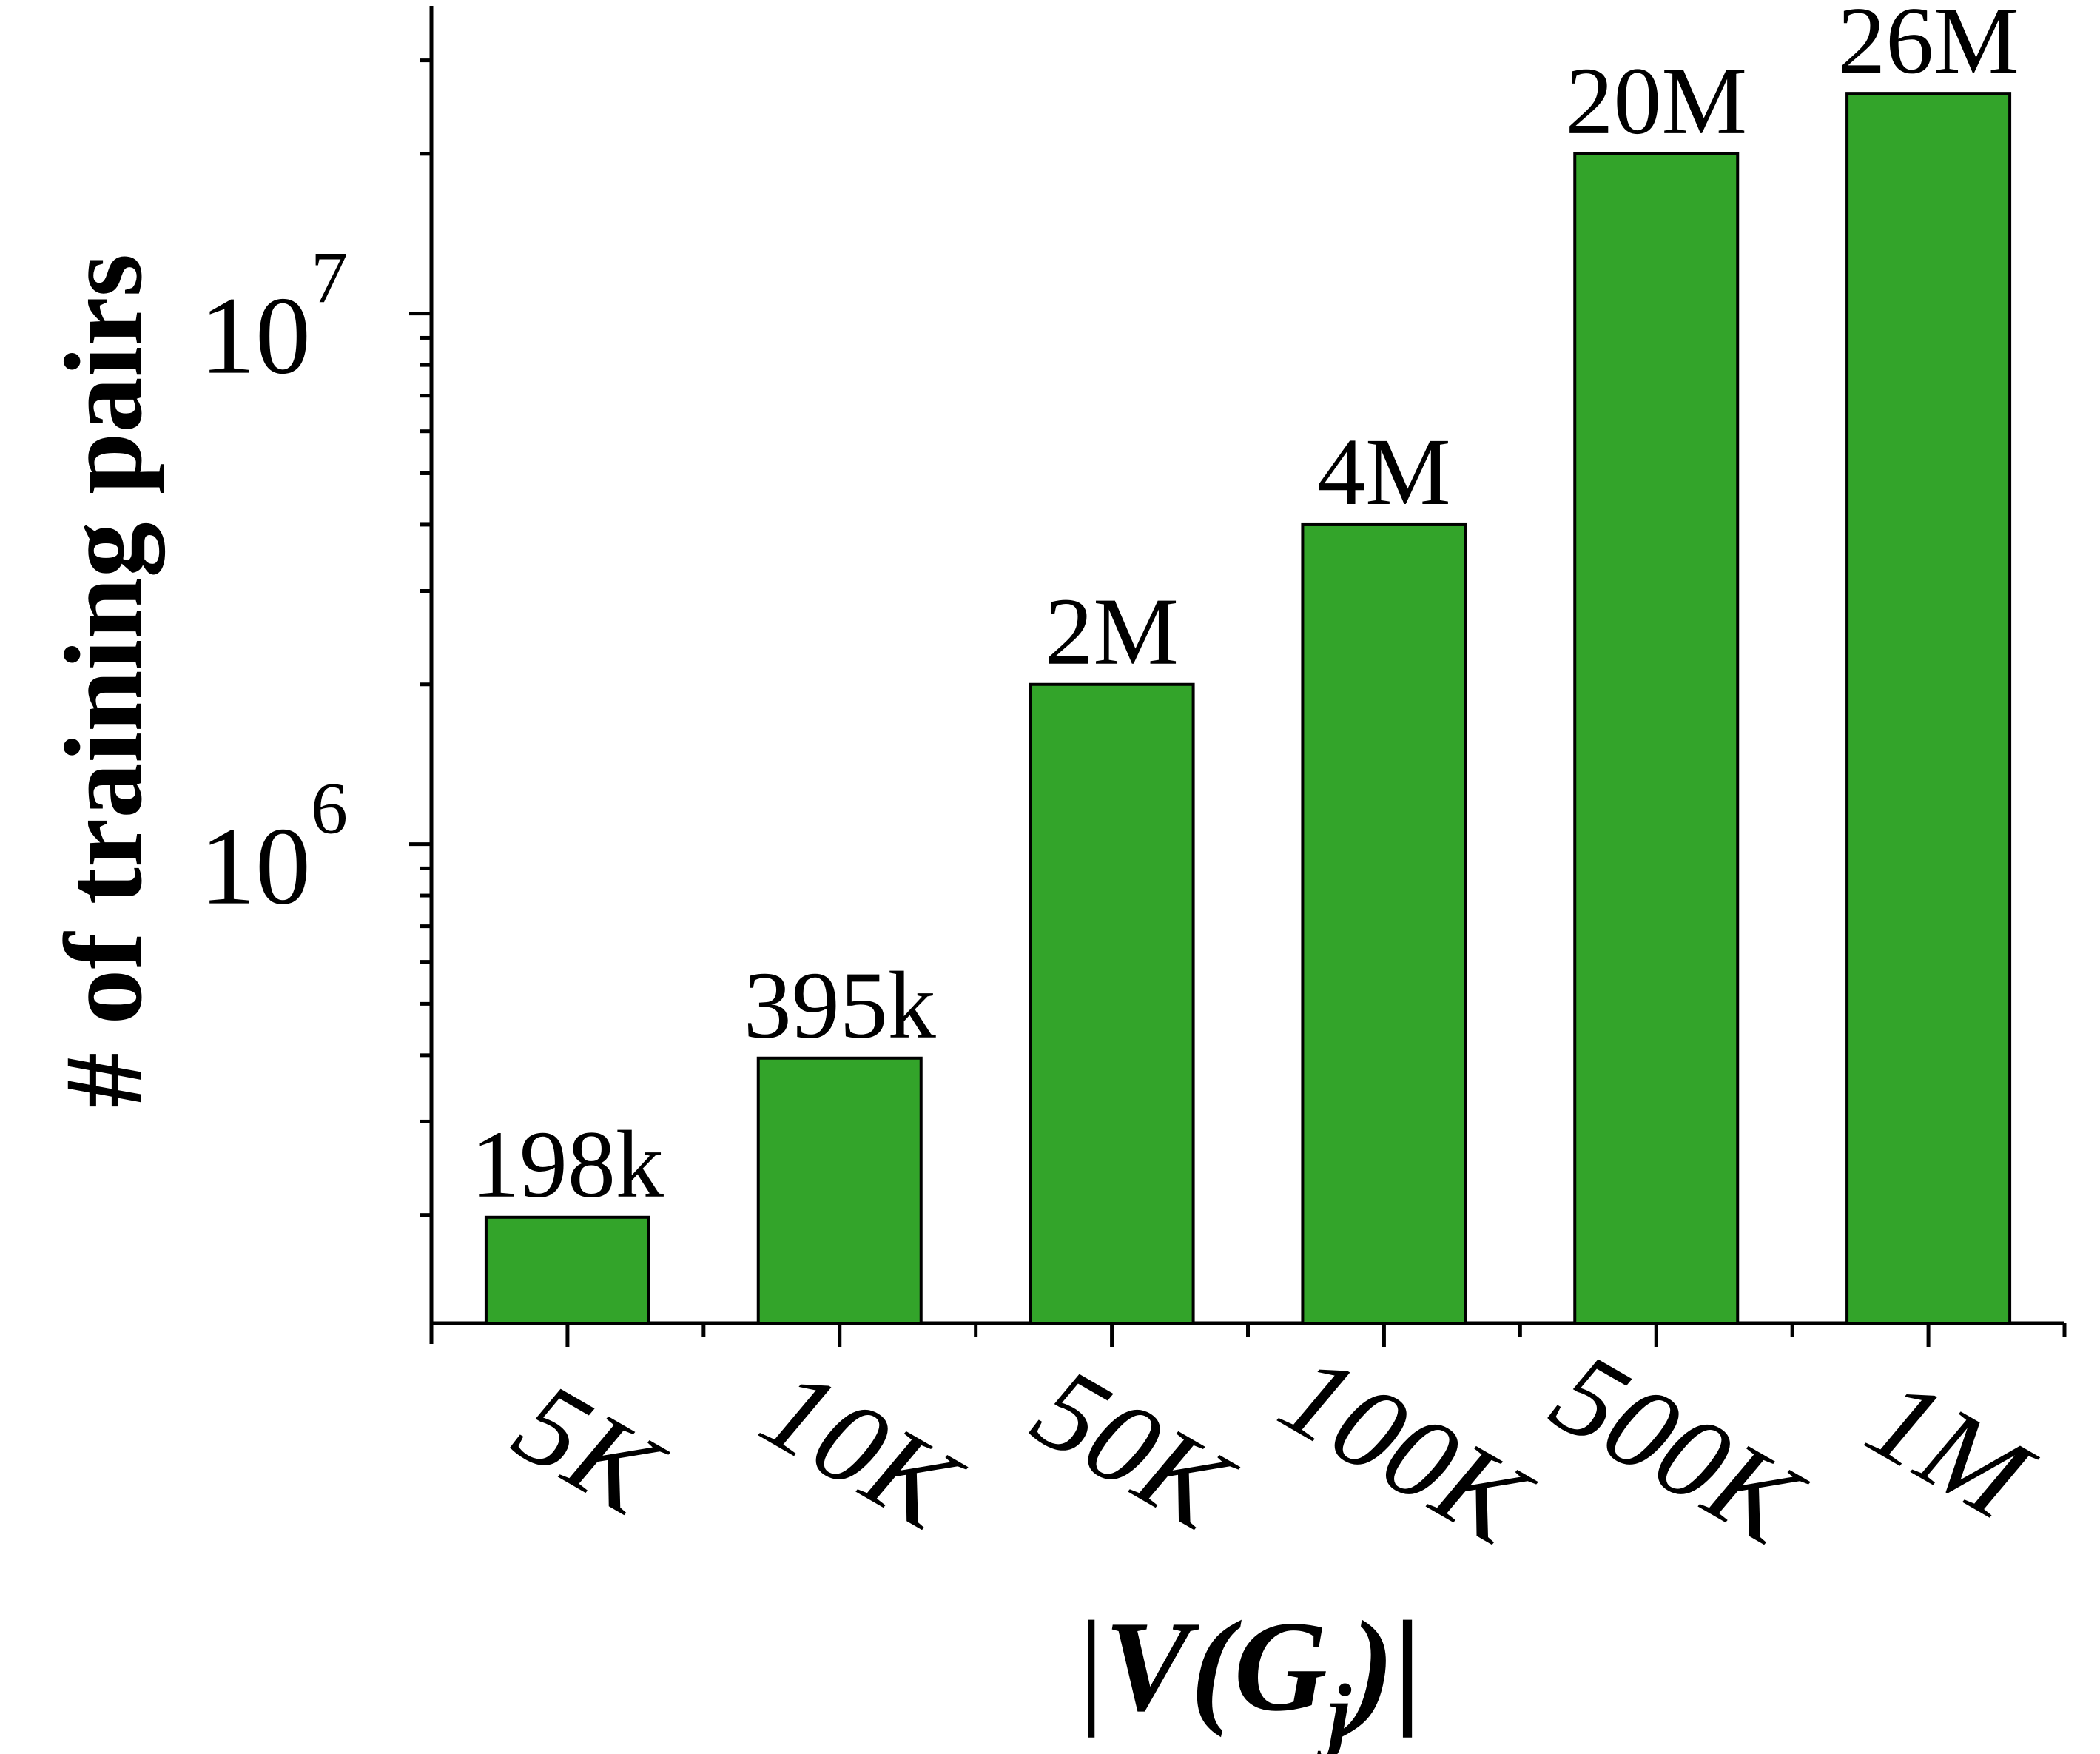  I want to click on x-axis-title-variable: V(G, so click(1215, 1666).